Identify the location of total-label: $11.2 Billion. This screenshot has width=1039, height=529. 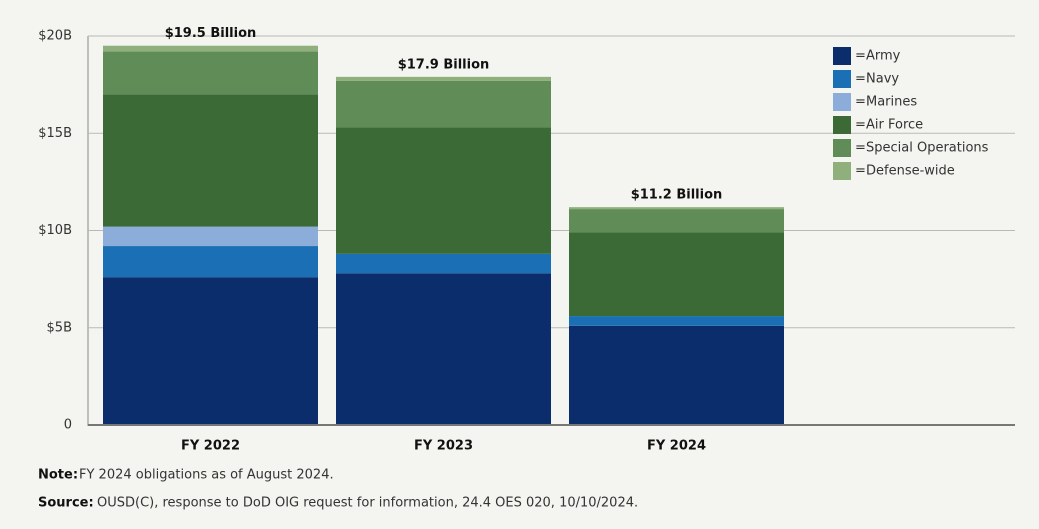
(677, 195).